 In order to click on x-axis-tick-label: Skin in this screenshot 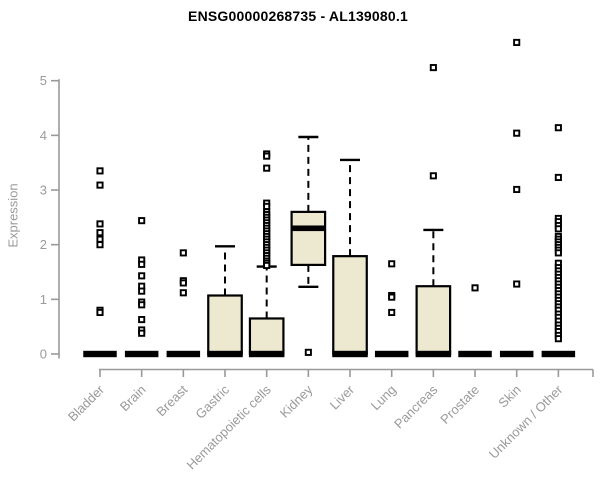, I will do `click(509, 396)`.